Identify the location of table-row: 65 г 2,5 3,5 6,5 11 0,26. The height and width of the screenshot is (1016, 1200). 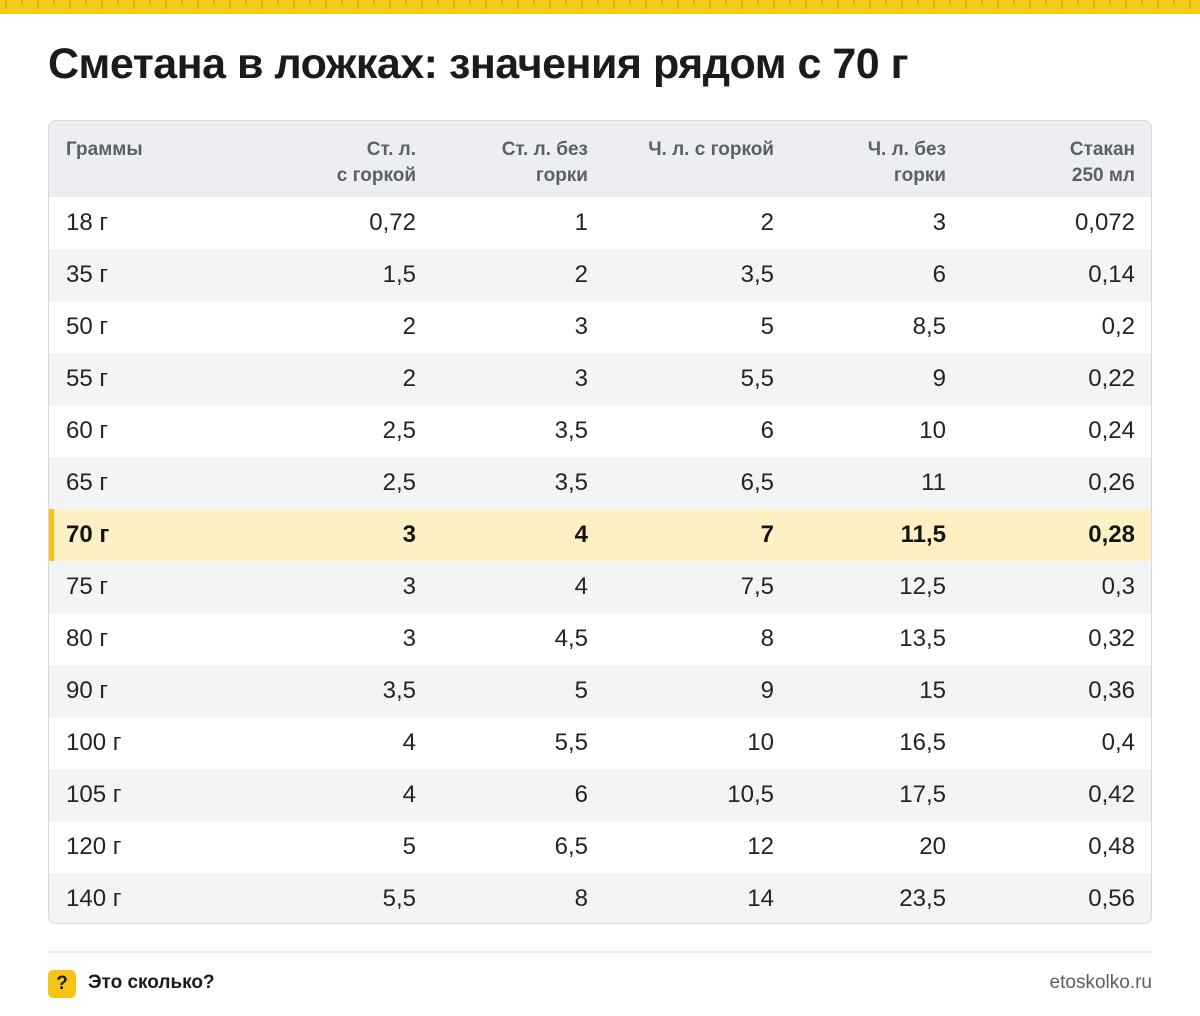
(600, 483).